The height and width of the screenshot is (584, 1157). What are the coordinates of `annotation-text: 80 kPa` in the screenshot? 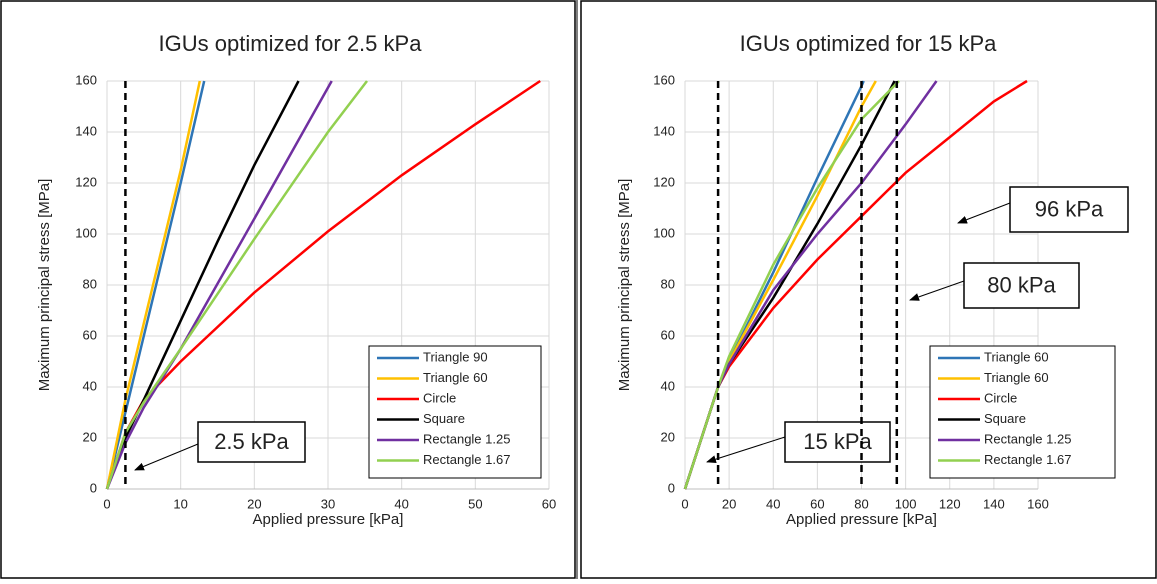 It's located at (1021, 284).